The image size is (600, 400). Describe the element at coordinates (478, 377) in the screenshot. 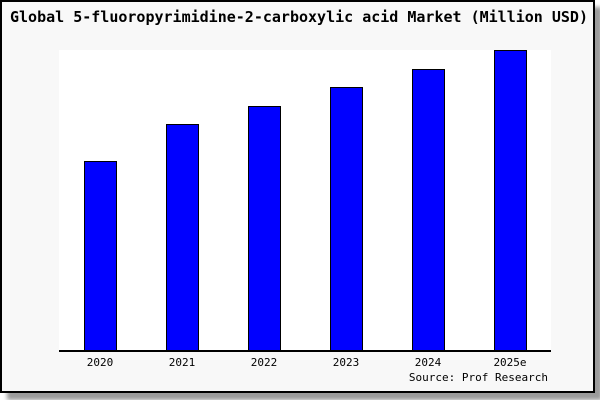

I see `source-note: Source: Prof Research` at that location.